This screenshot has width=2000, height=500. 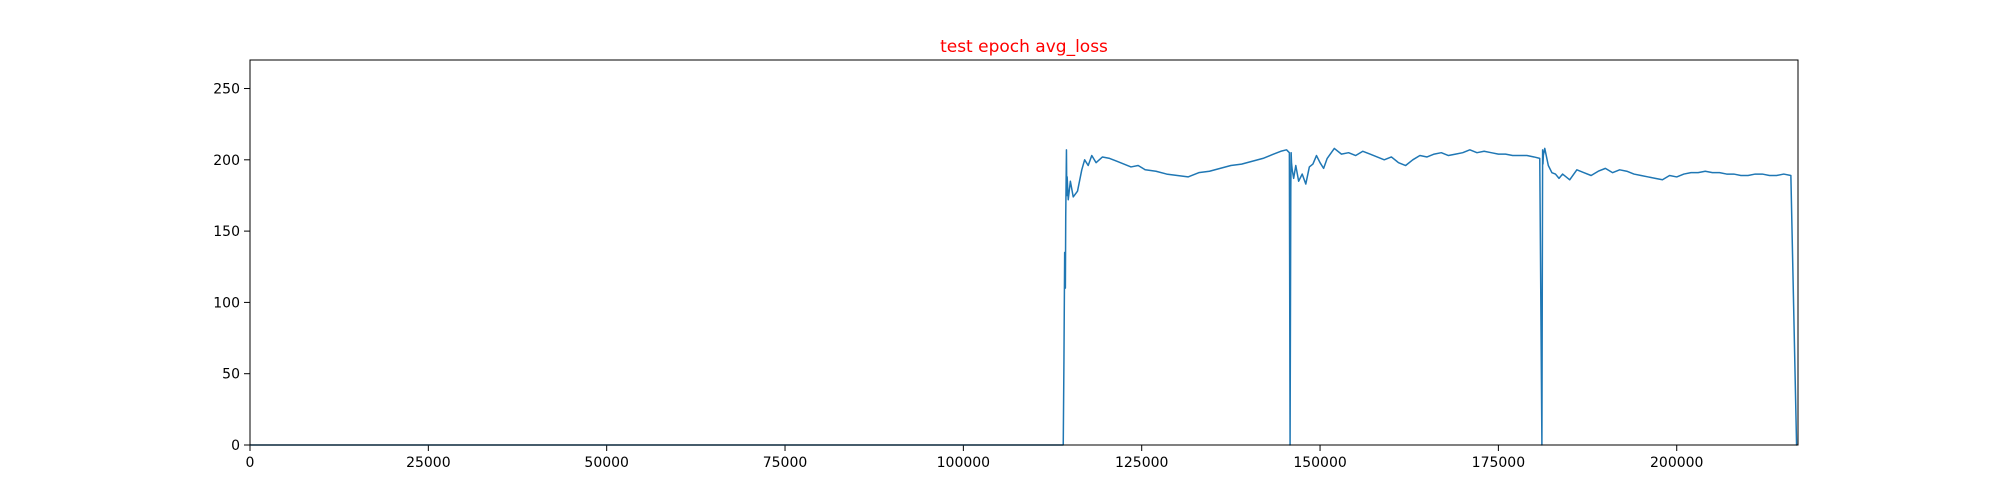 What do you see at coordinates (235, 446) in the screenshot?
I see `y-tick-label: 0` at bounding box center [235, 446].